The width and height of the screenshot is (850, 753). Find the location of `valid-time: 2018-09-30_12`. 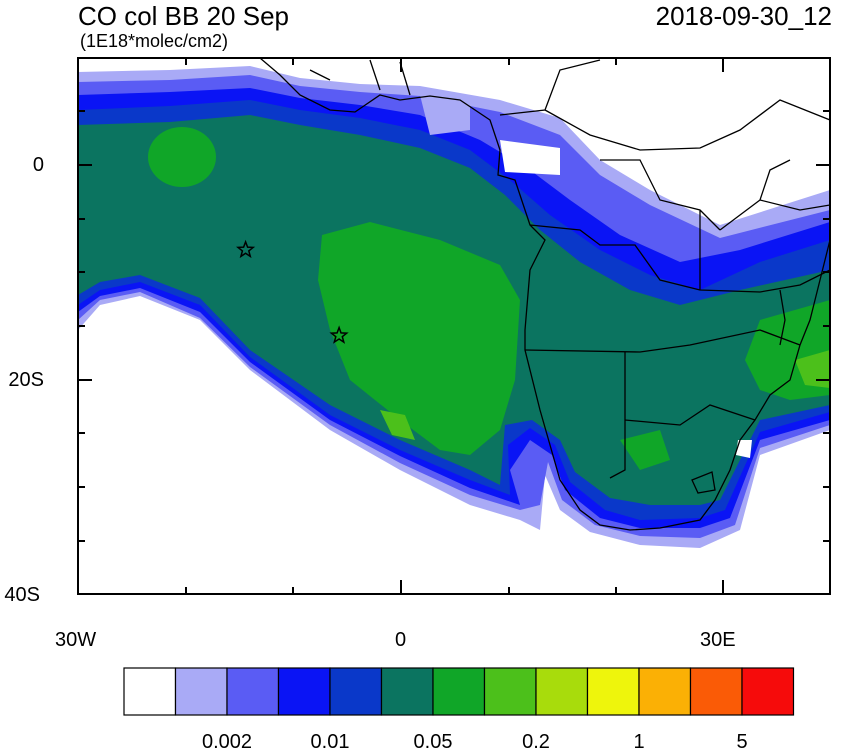

valid-time: 2018-09-30_12 is located at coordinates (743, 16).